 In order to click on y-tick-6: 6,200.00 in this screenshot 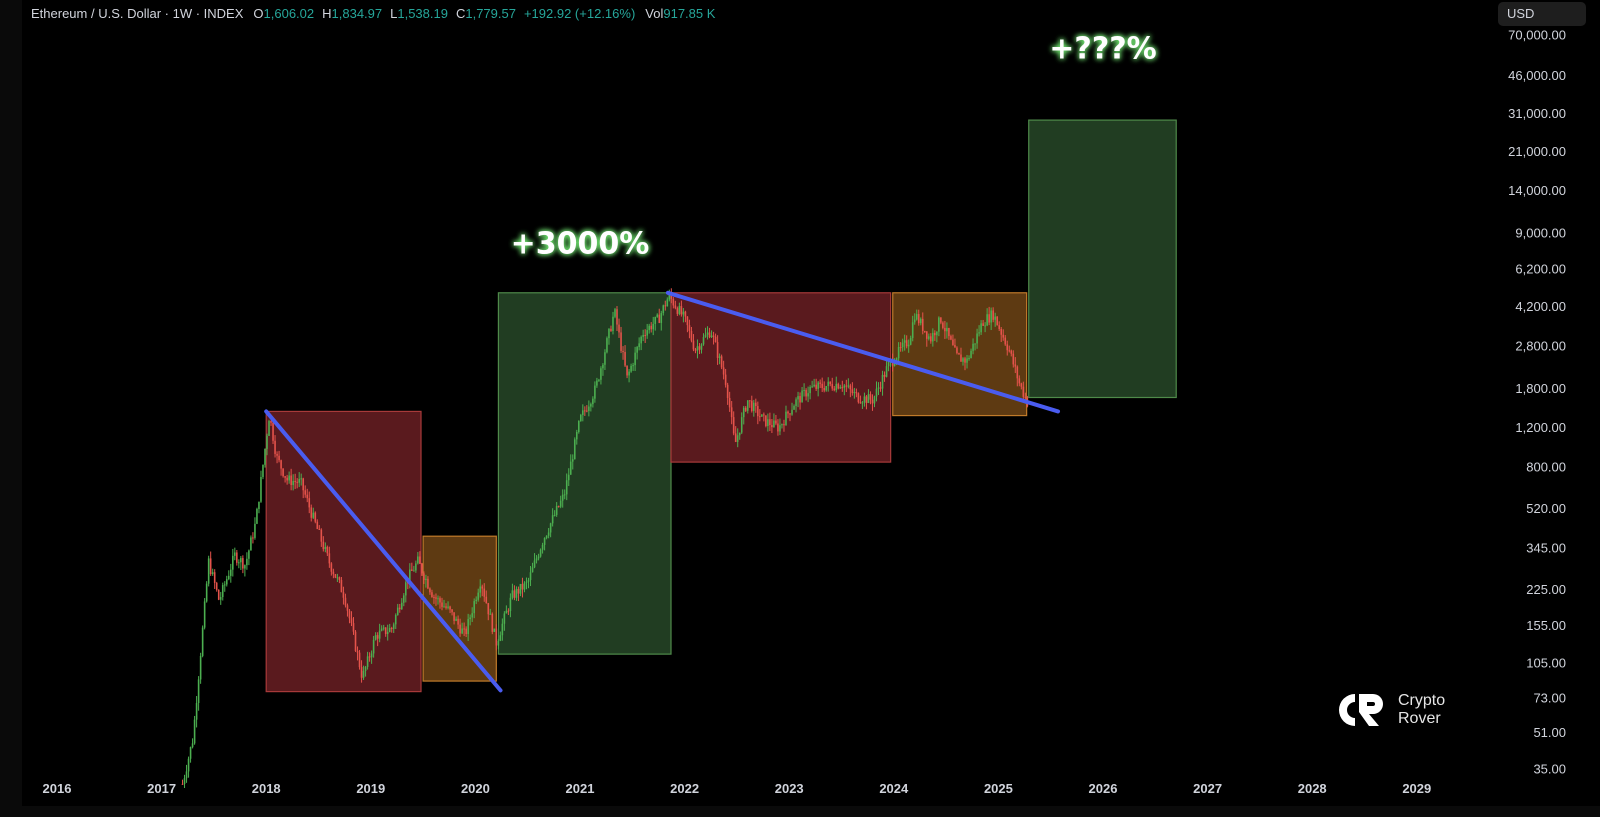, I will do `click(1540, 269)`.